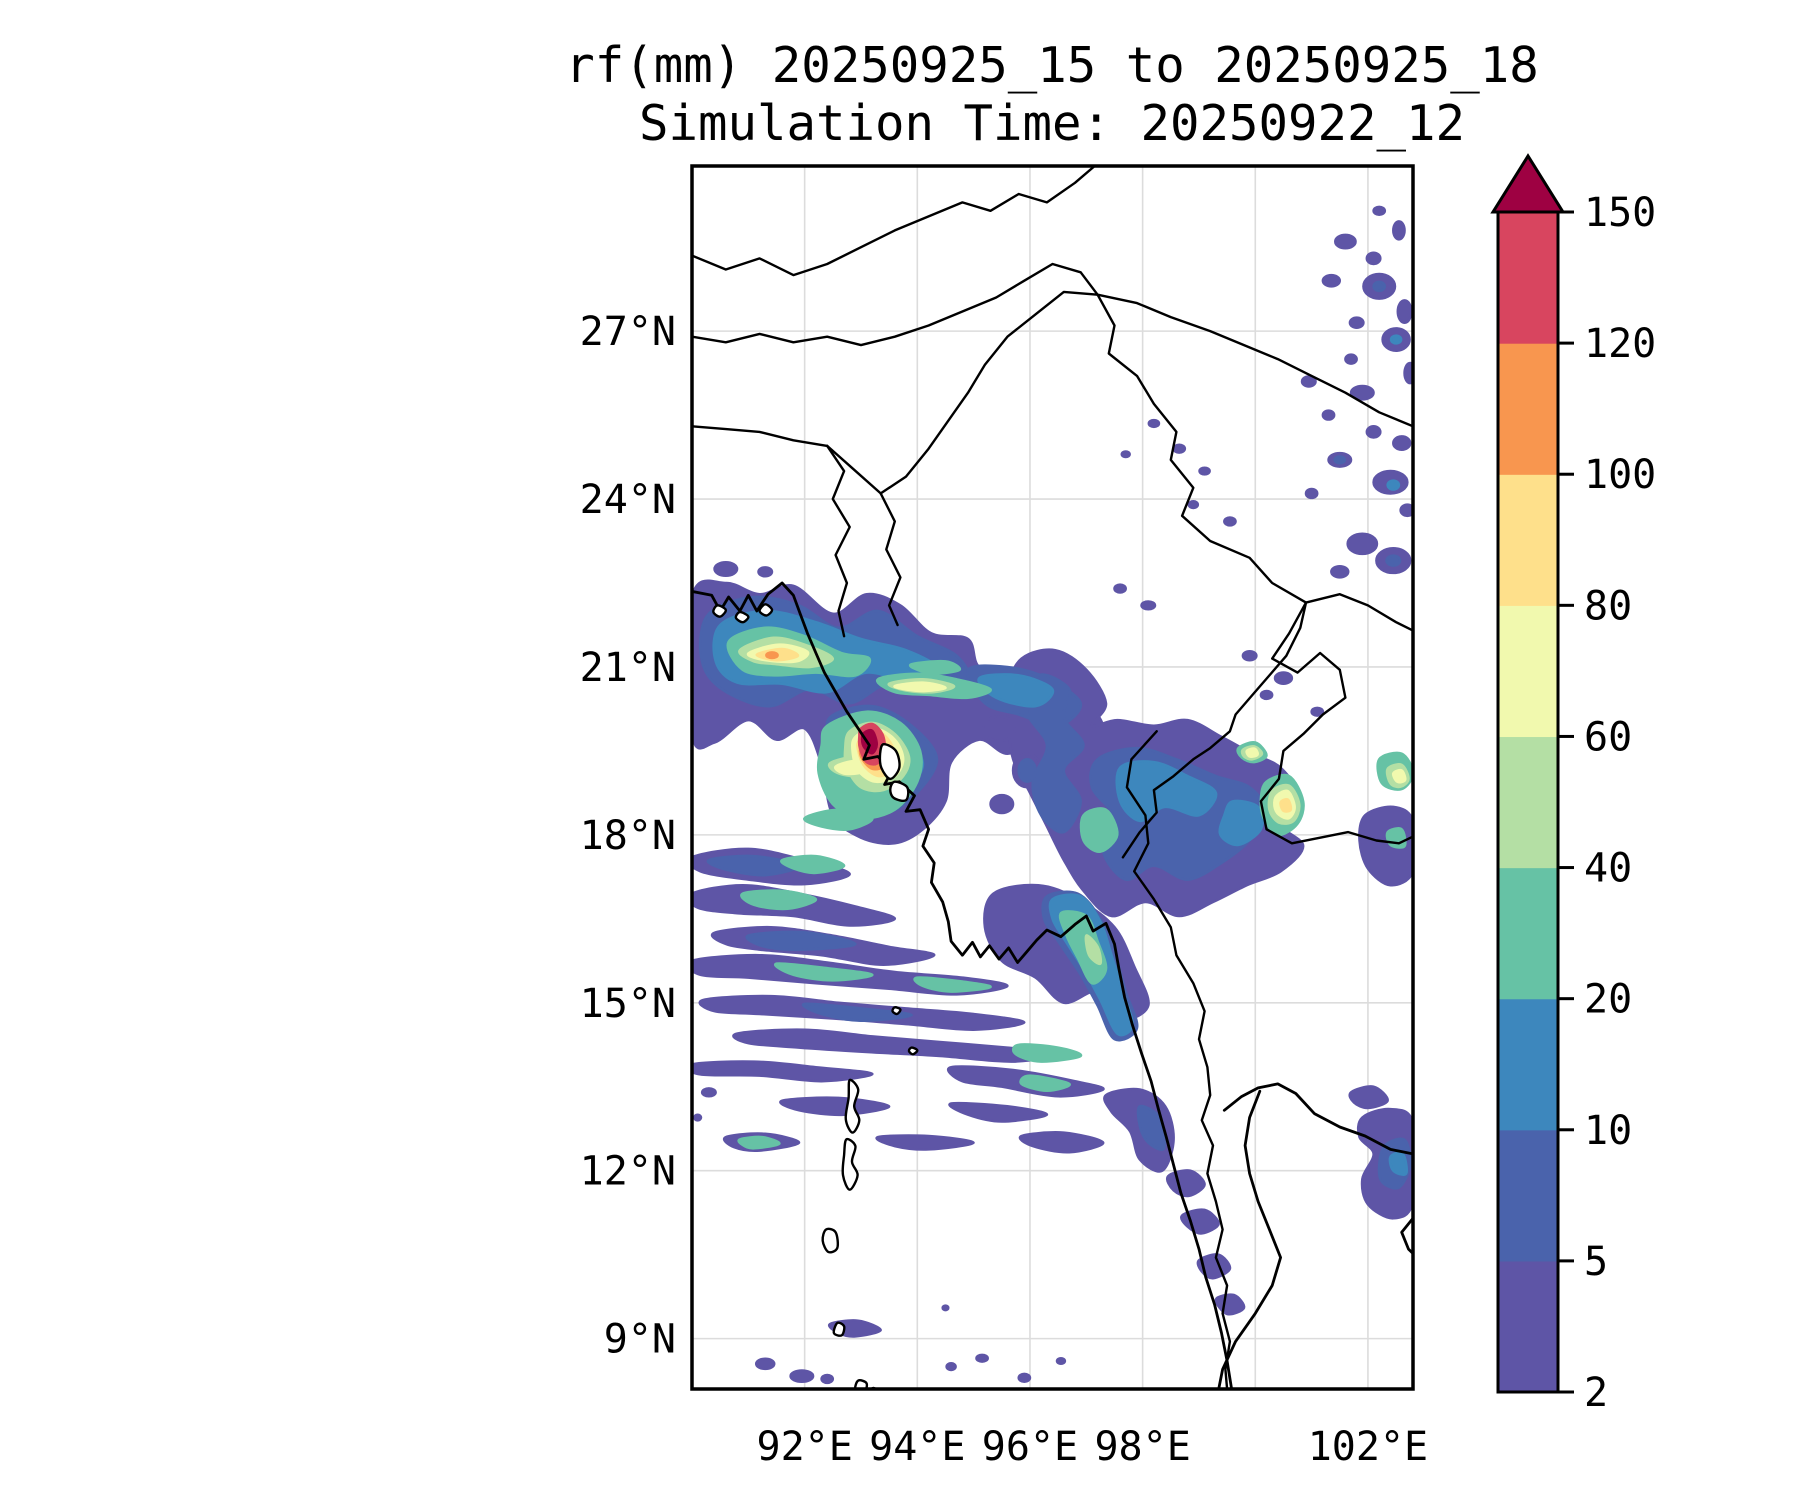 The width and height of the screenshot is (1800, 1504). I want to click on y-axis-tick-label: 12°N, so click(628, 1172).